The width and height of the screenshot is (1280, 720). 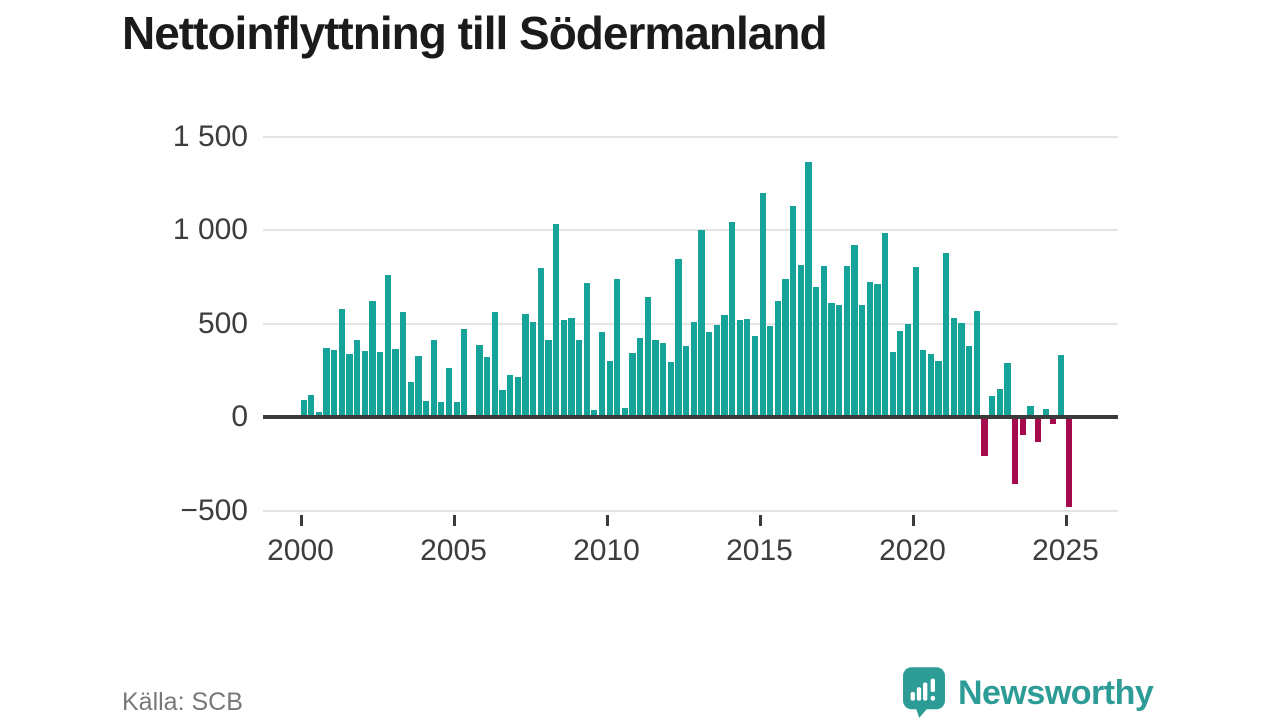 I want to click on y-axis-label: 1 000, so click(x=210, y=229).